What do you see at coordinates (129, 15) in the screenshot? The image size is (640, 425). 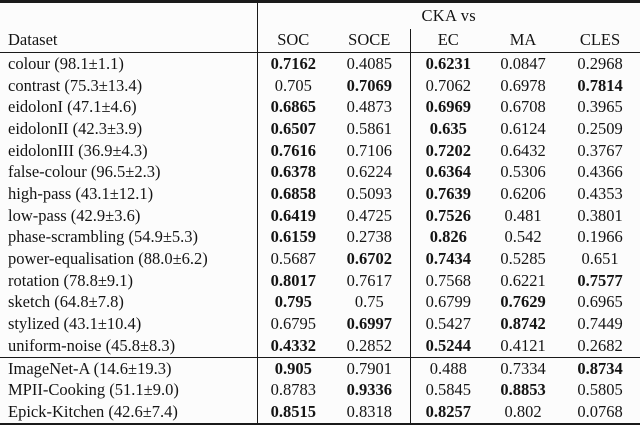 I see `span-header-spacer` at bounding box center [129, 15].